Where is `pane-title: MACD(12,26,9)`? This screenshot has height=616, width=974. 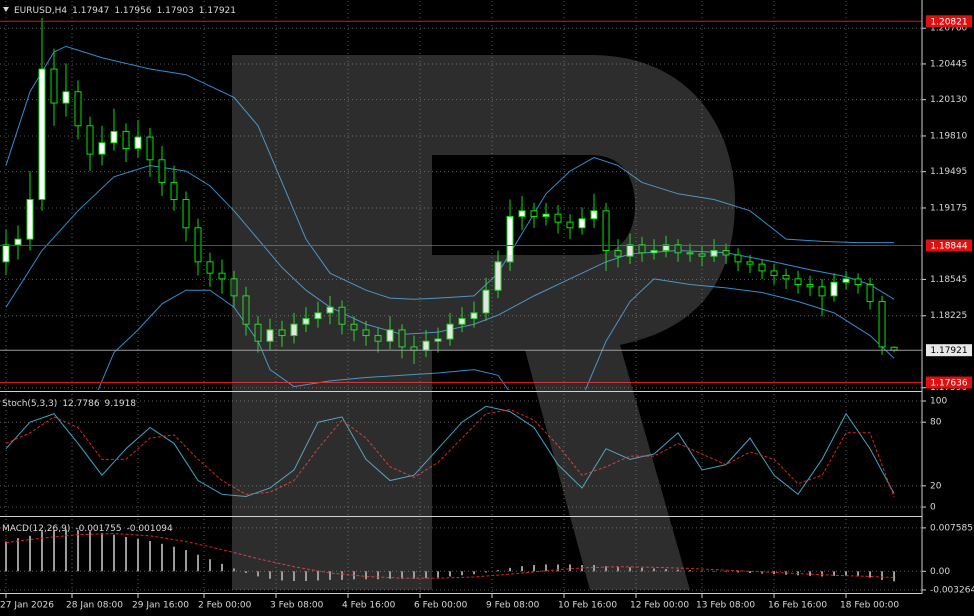
pane-title: MACD(12,26,9) is located at coordinates (36, 529).